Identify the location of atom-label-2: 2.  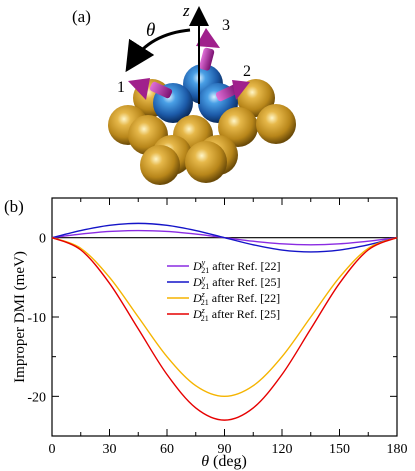
(247, 71).